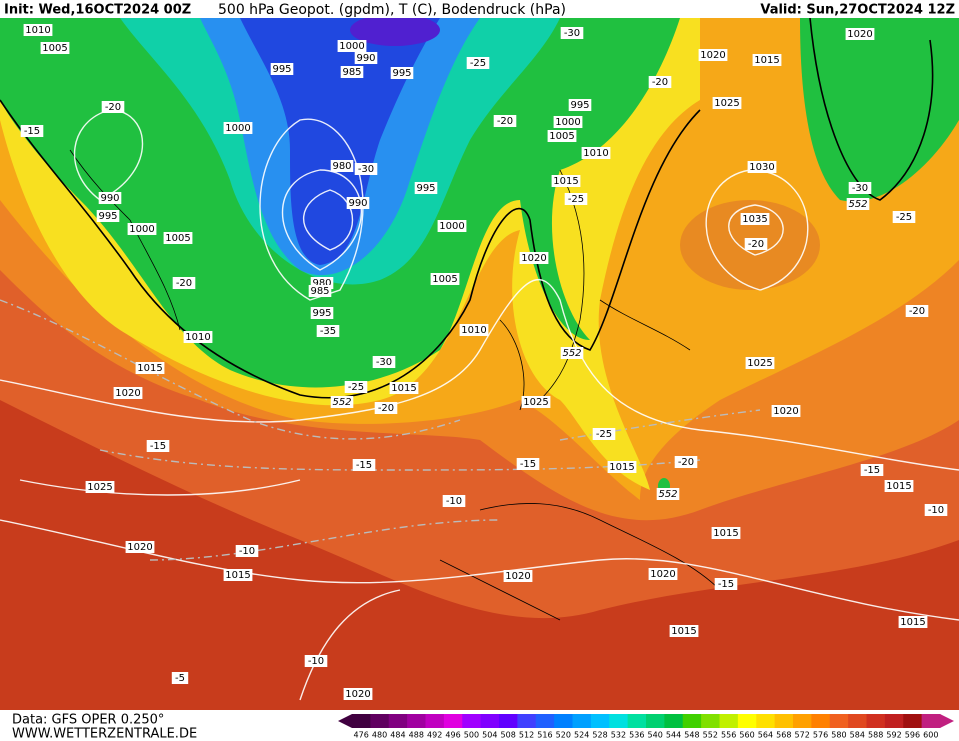 This screenshot has width=959, height=741. Describe the element at coordinates (341, 402) in the screenshot. I see `contour-label: 552` at that location.